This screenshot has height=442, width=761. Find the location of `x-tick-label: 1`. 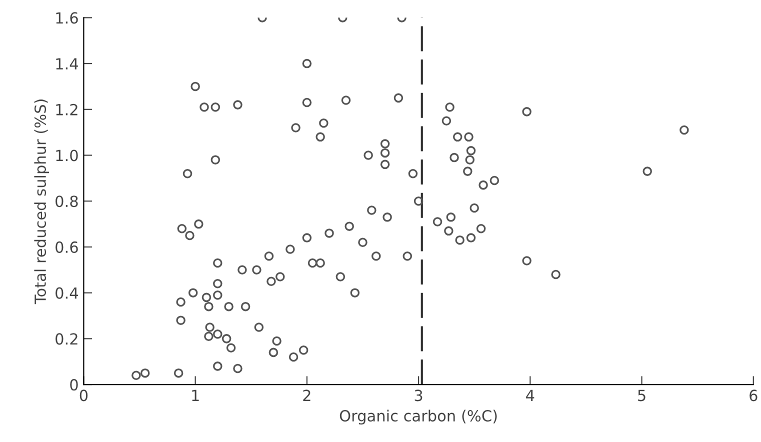

x-tick-label: 1 is located at coordinates (195, 396).